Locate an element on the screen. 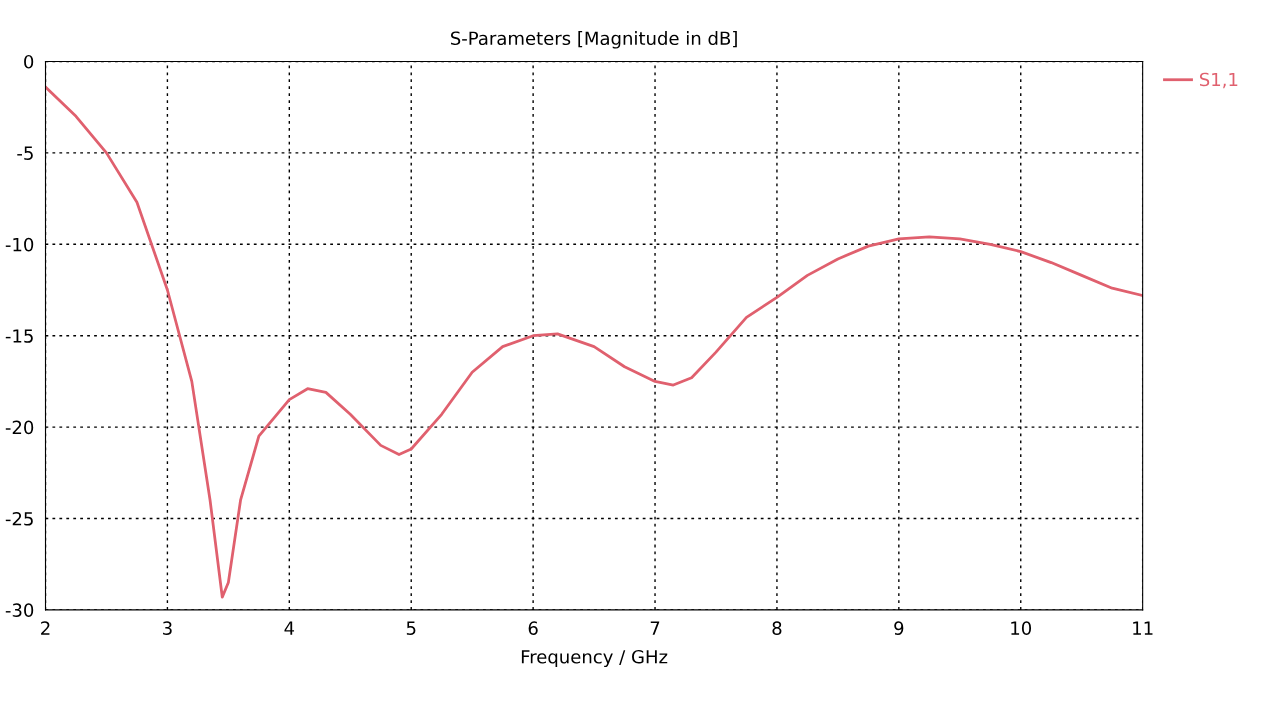 The image size is (1264, 715). x-axis-title: Frequency / GHz is located at coordinates (594, 658).